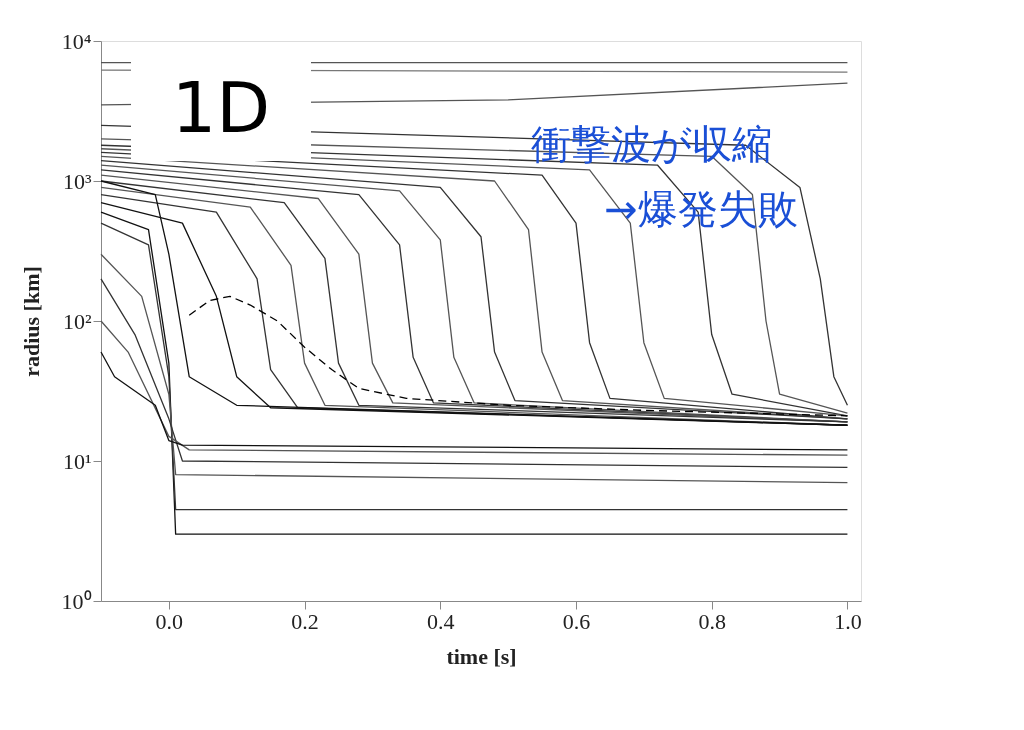 This screenshot has height=730, width=1024. I want to click on x-tick-label: 0.2, so click(305, 621).